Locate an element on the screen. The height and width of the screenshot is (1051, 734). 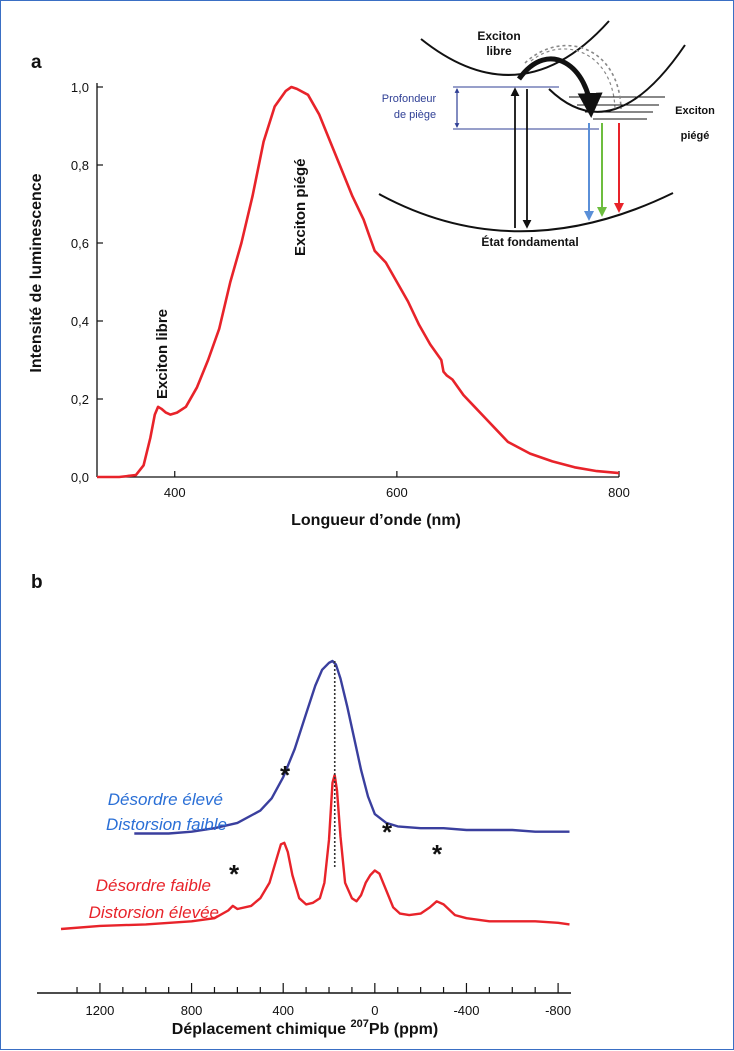
inset-trap-depth-label-2: de piège is located at coordinates (415, 115).